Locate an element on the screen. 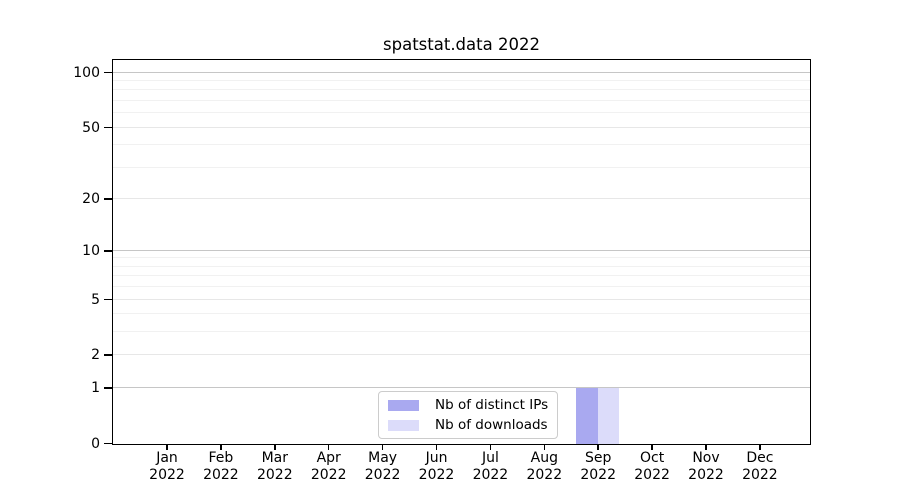 The image size is (900, 500). legend-item: Nb of downloads is located at coordinates (468, 425).